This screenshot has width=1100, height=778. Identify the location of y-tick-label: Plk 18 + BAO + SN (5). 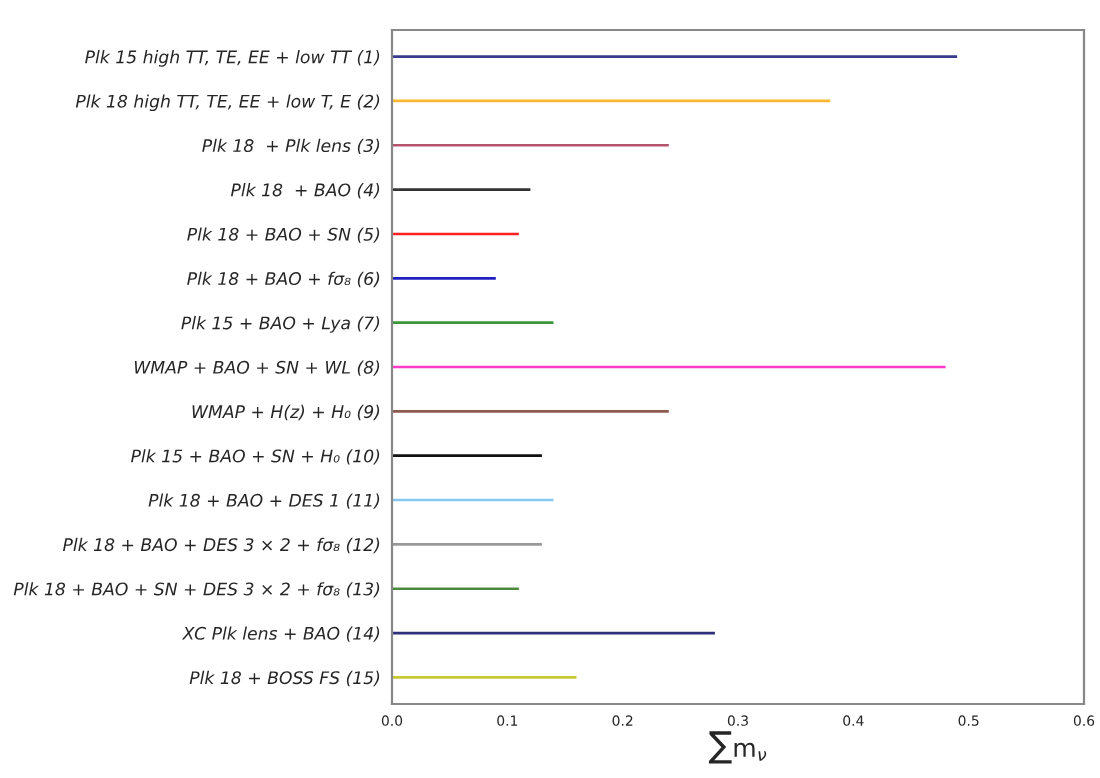
(283, 235).